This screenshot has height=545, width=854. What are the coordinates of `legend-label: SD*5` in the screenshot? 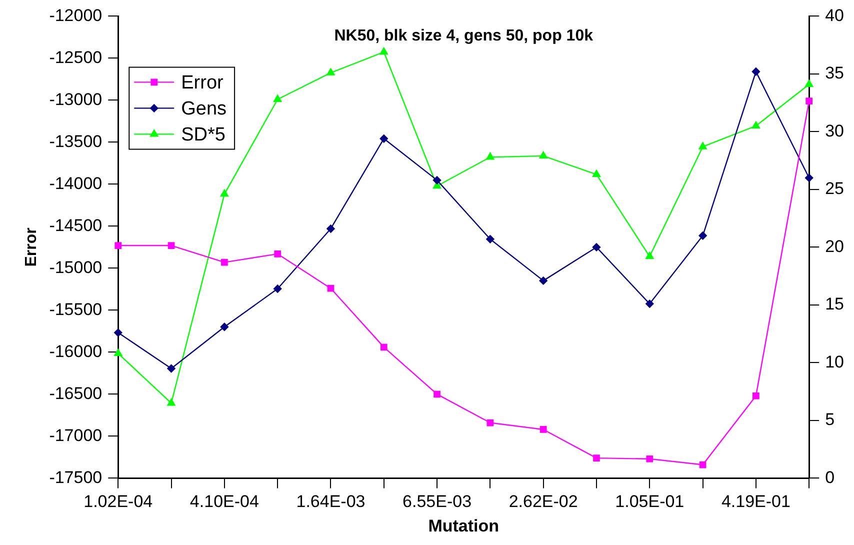 It's located at (203, 135).